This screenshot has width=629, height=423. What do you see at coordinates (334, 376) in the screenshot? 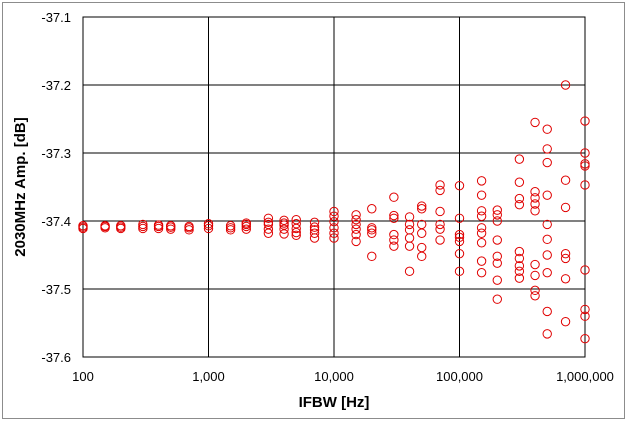
I see `x-tick-label: 10,000` at bounding box center [334, 376].